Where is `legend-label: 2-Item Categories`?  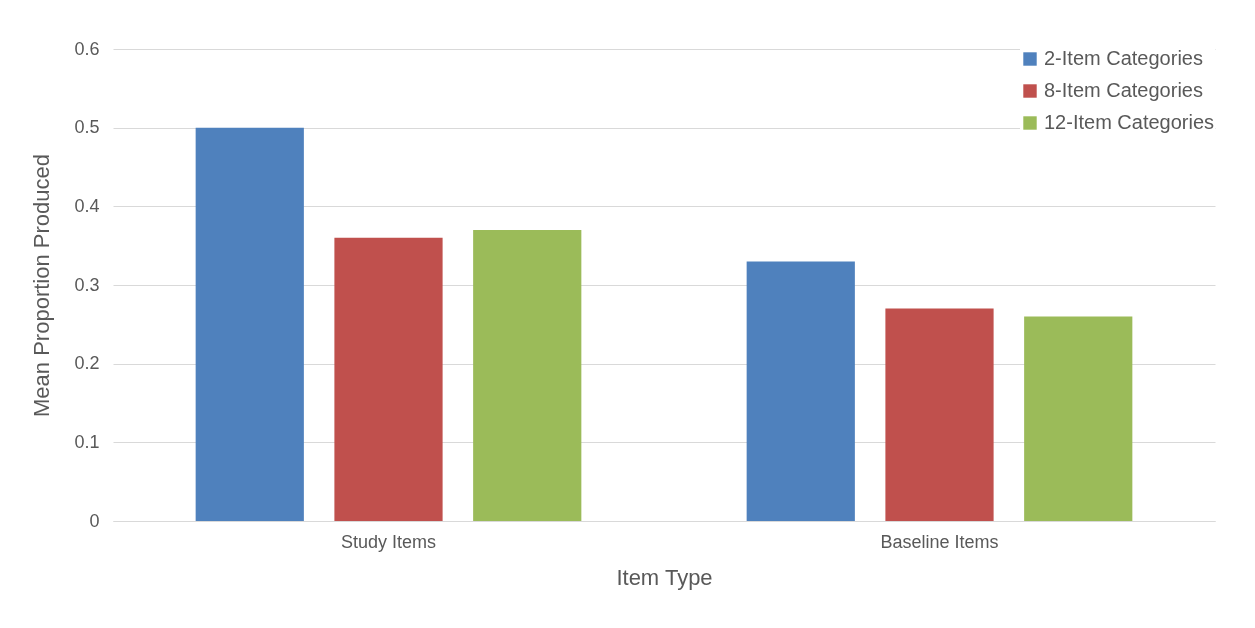 legend-label: 2-Item Categories is located at coordinates (1123, 58).